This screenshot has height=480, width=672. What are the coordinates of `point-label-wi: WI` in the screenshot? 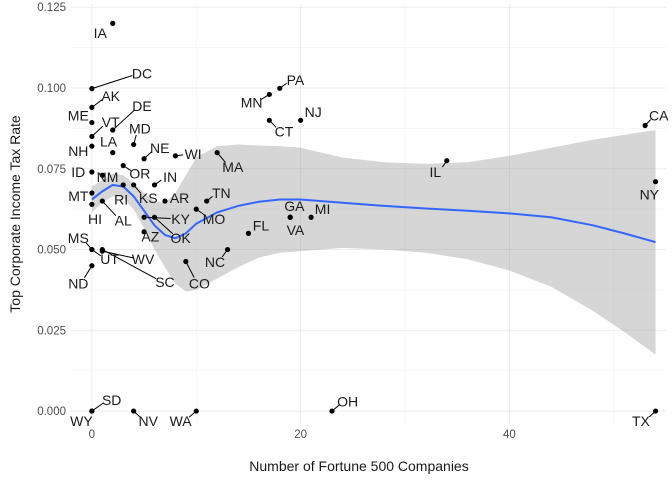 It's located at (193, 154).